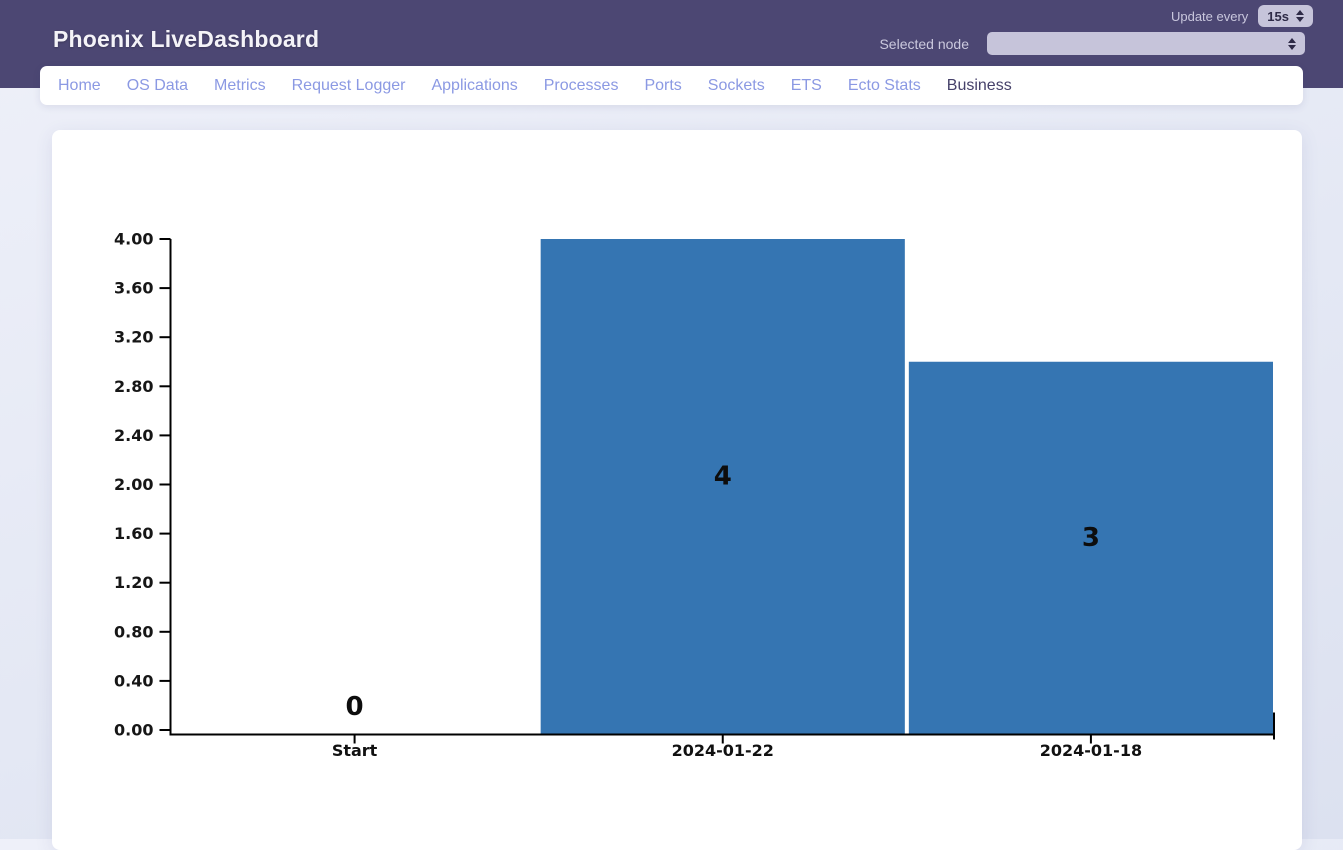 Image resolution: width=1343 pixels, height=850 pixels. I want to click on update-every-row: Update every 15s, so click(1242, 16).